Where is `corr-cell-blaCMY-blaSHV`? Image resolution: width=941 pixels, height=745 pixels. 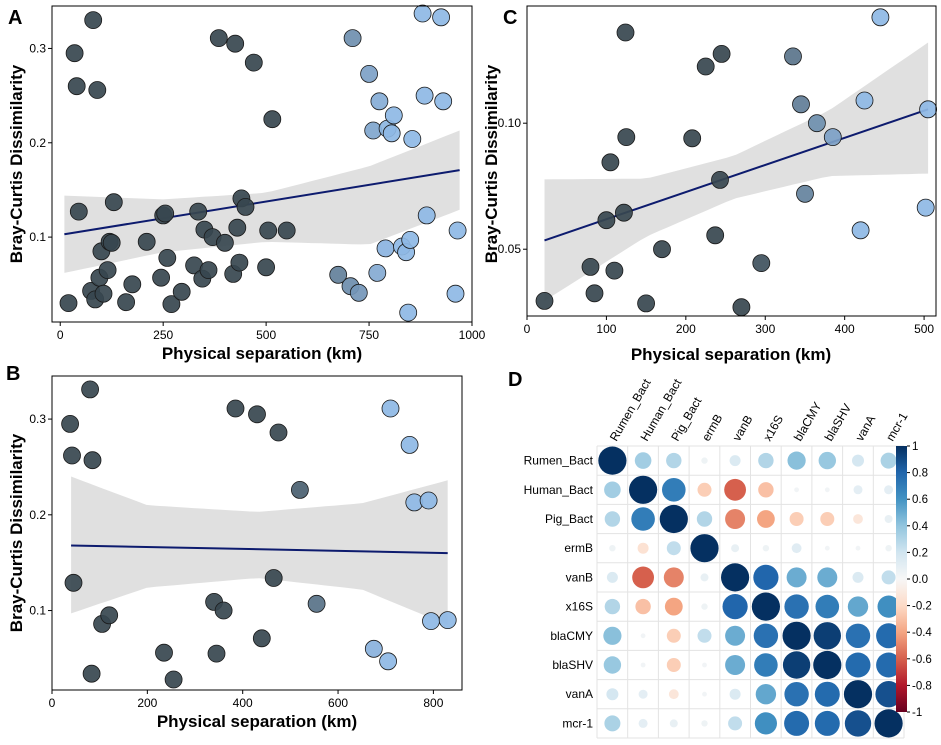 corr-cell-blaCMY-blaSHV is located at coordinates (827, 636).